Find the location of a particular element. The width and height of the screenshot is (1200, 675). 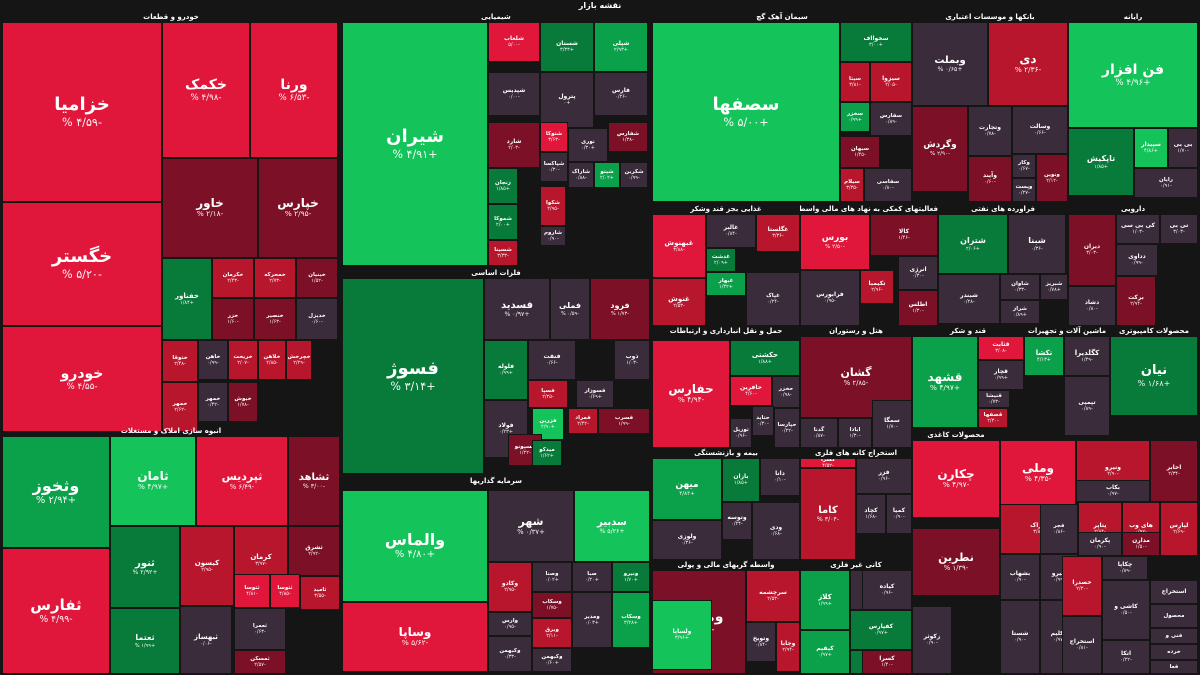

stock-tile: قشهد +۴/۹۷ % is located at coordinates (945, 382).